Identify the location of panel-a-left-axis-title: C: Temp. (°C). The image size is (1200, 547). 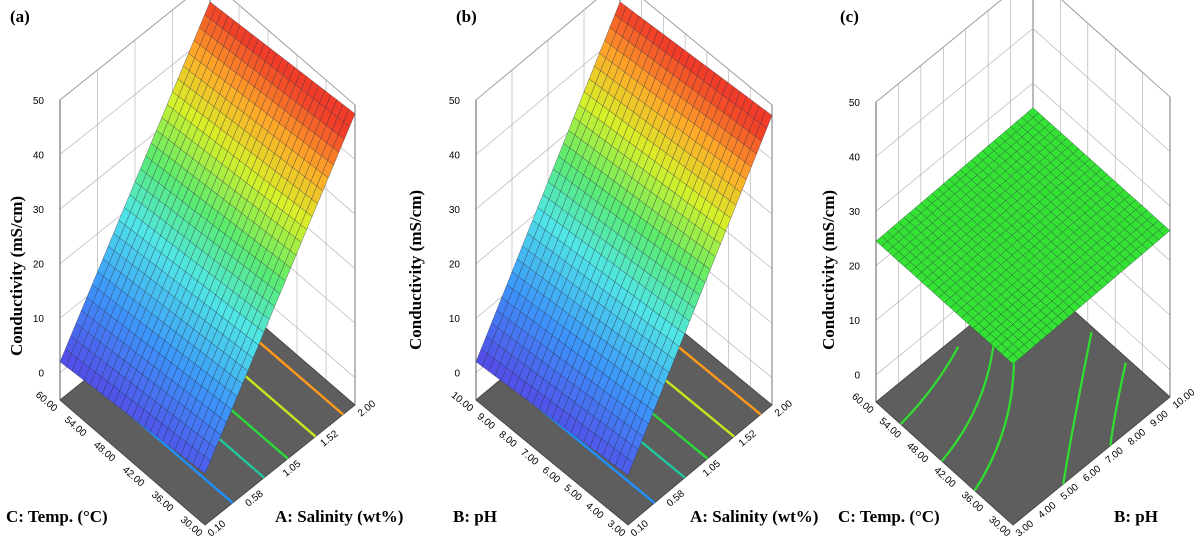
(57, 516).